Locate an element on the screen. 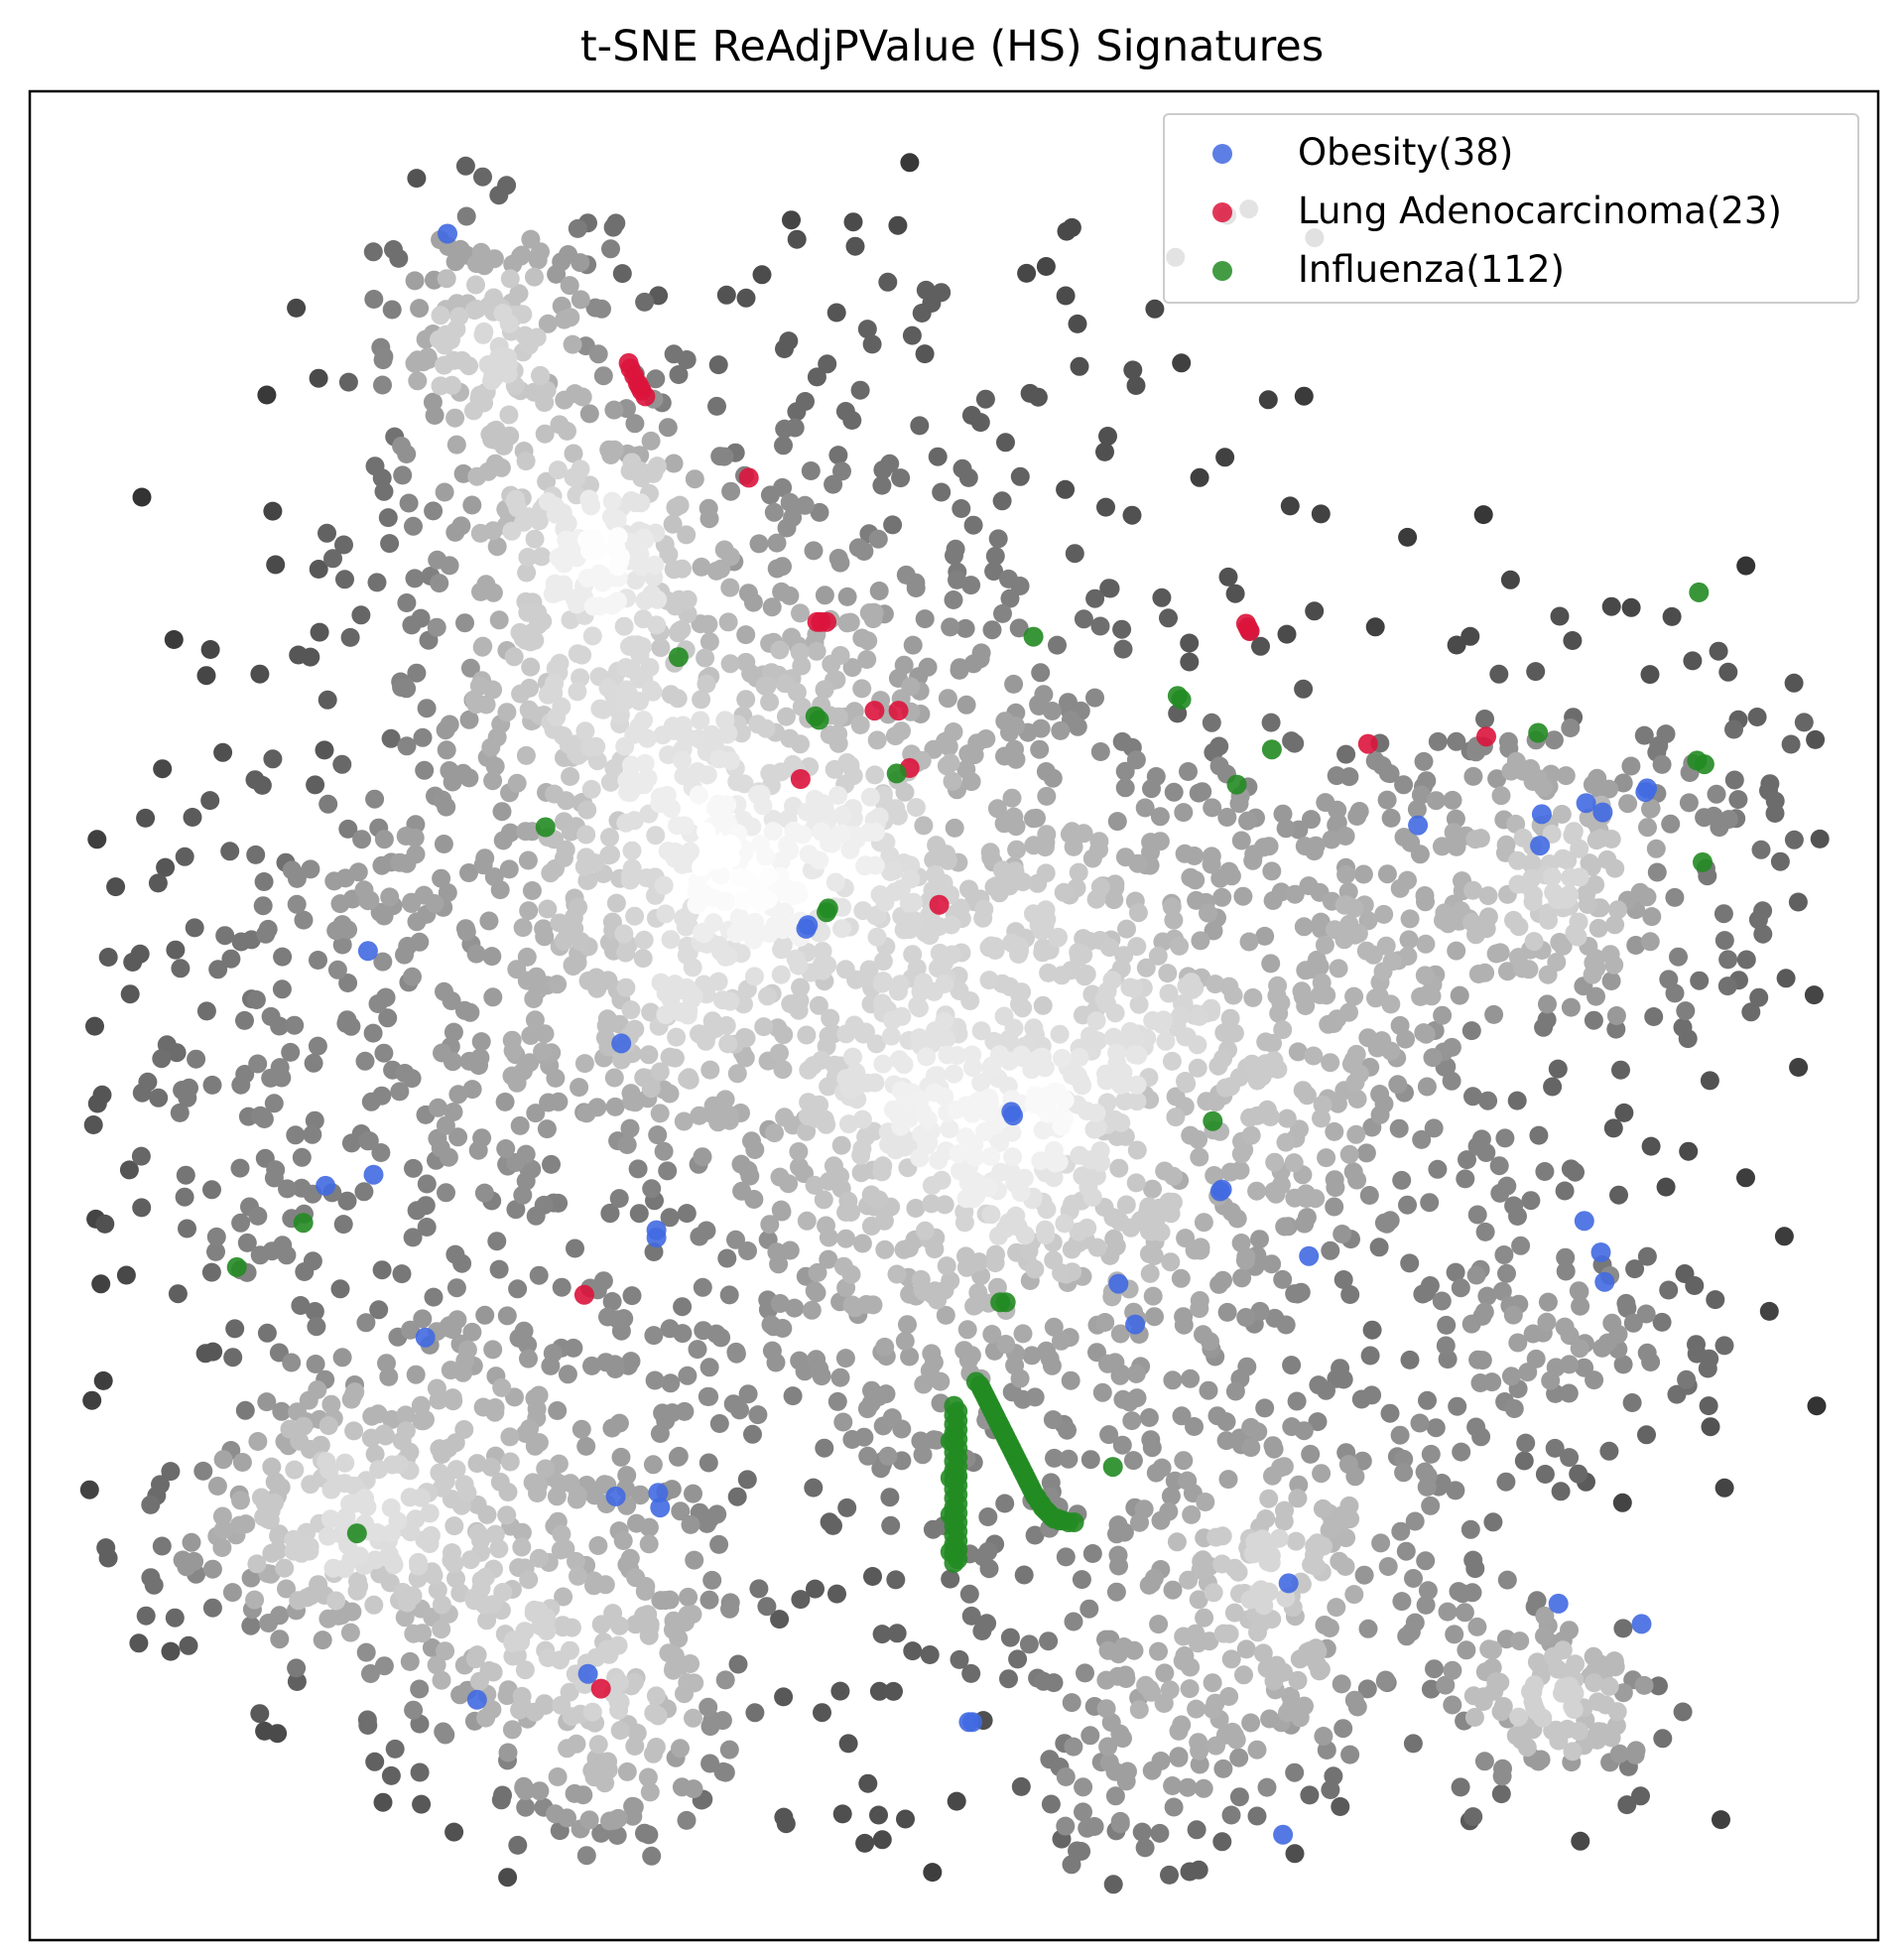  point-obesity is located at coordinates (1540, 846).